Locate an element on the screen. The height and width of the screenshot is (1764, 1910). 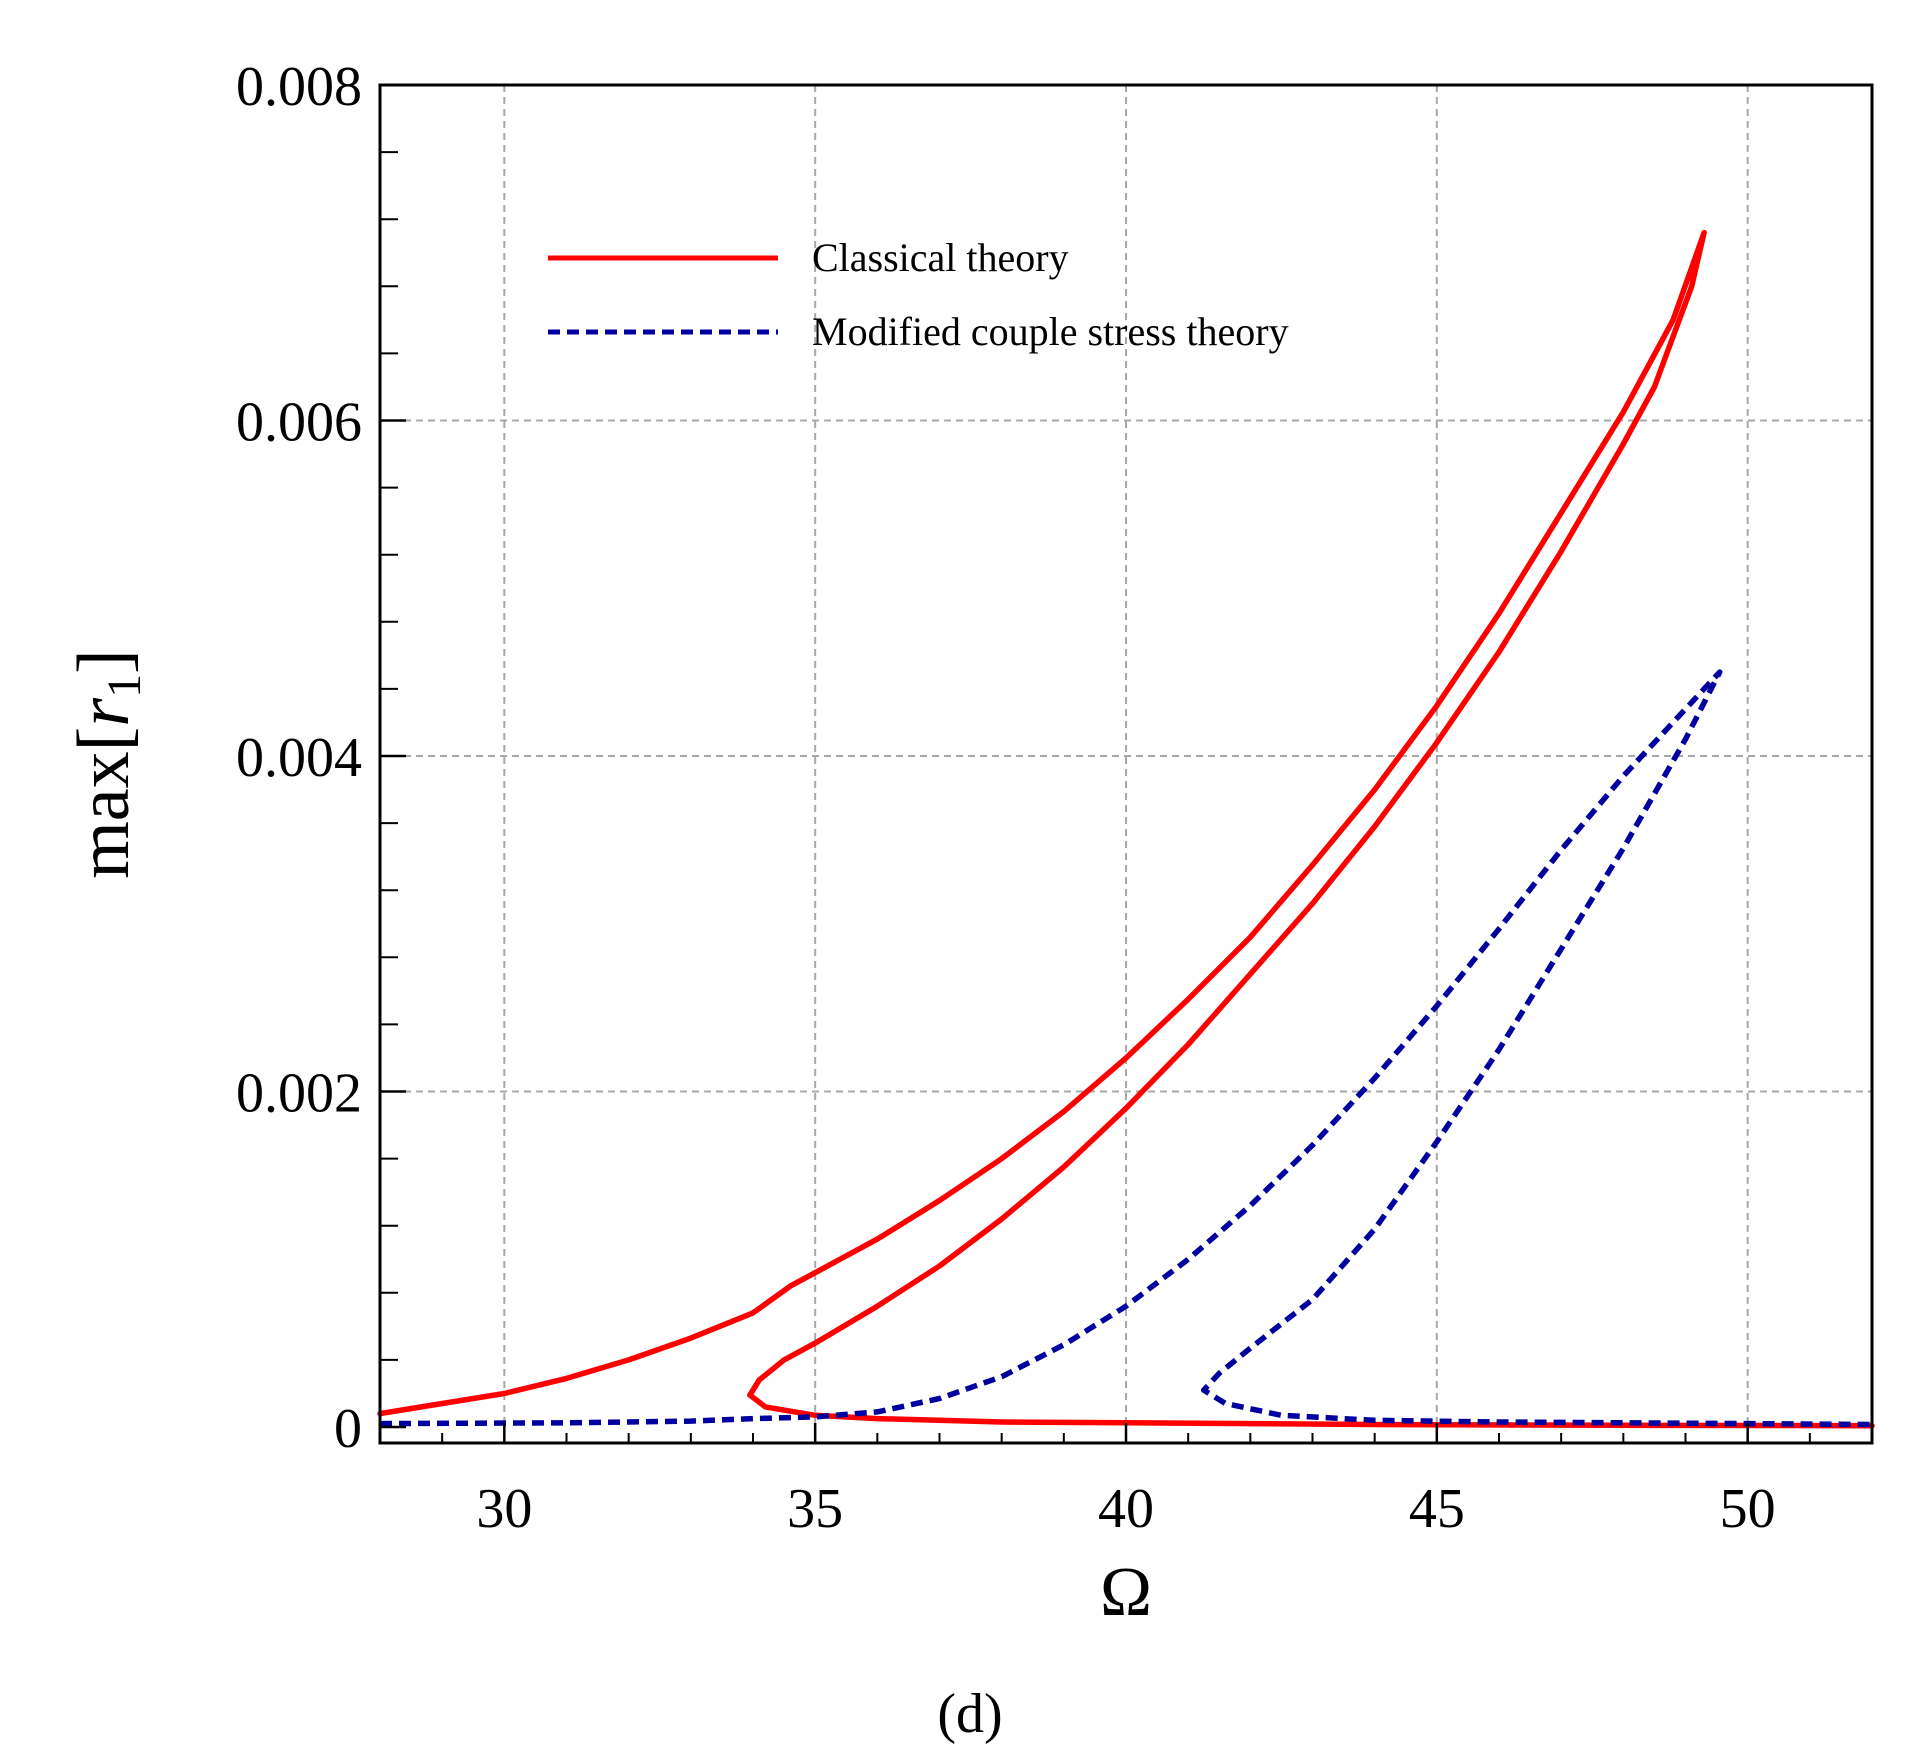
y-axis-title-variable: r is located at coordinates (104, 712).